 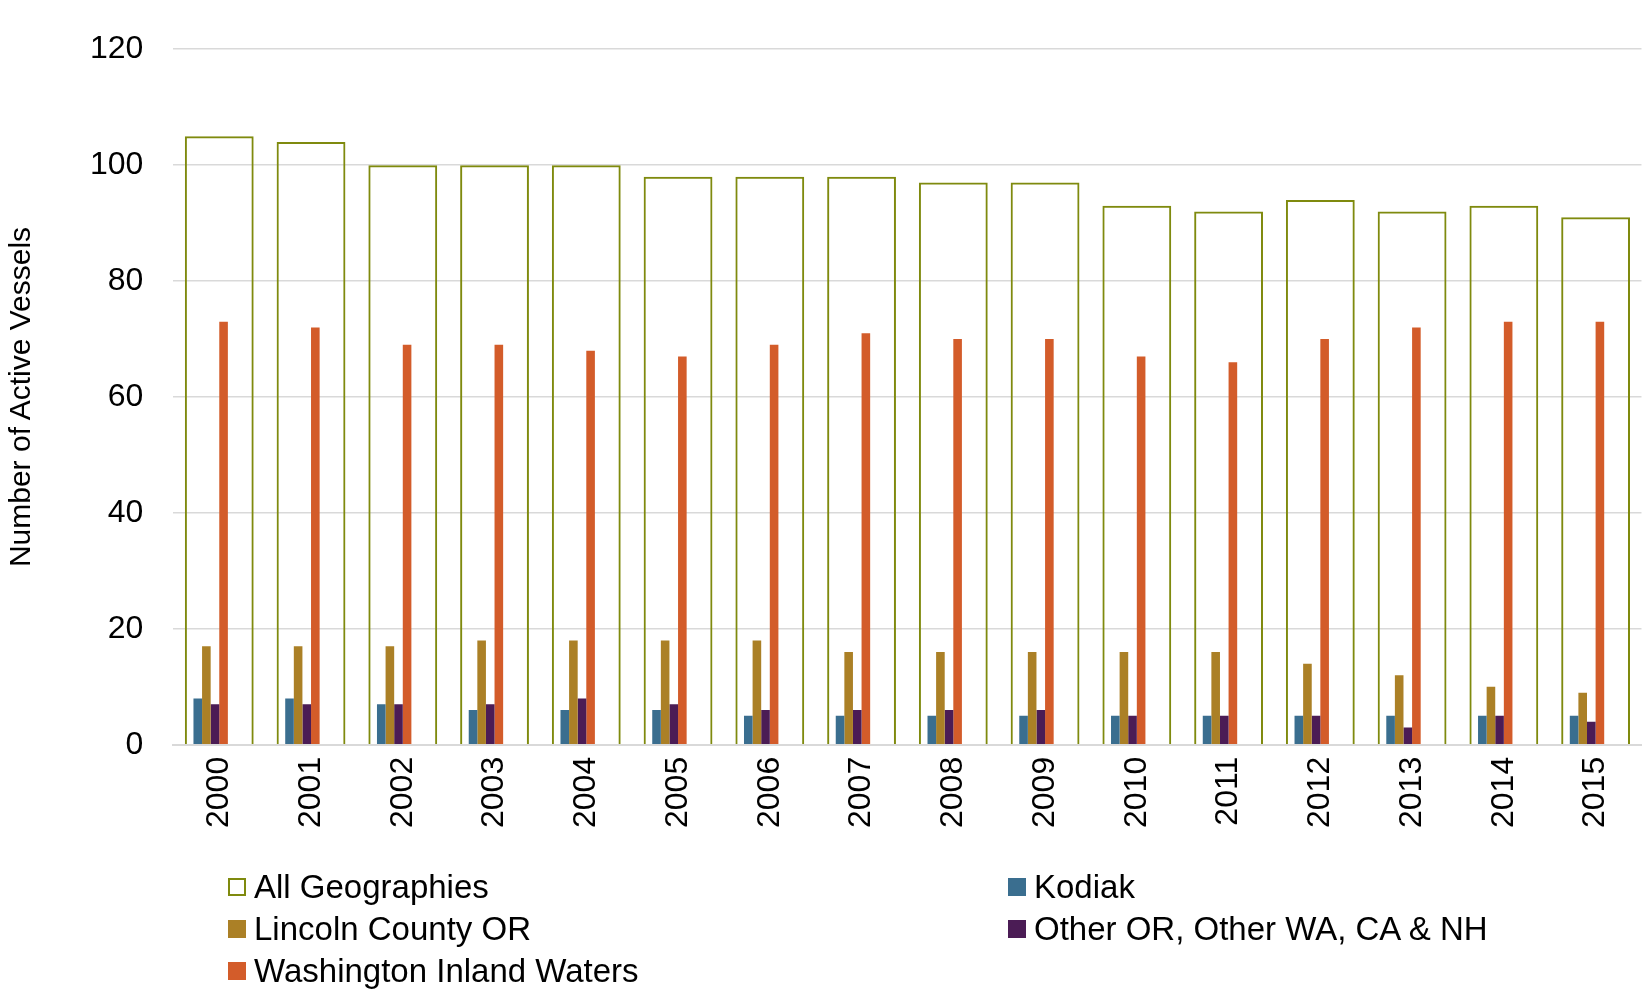 What do you see at coordinates (117, 162) in the screenshot?
I see `y-tick-label: 100` at bounding box center [117, 162].